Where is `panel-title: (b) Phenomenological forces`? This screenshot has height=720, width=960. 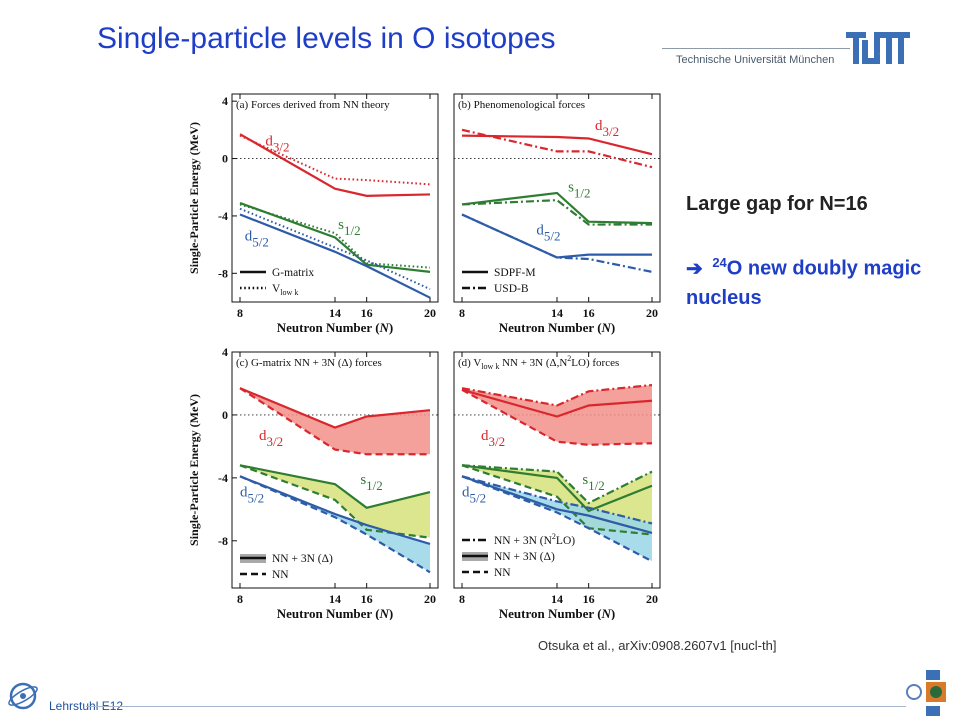
panel-title: (b) Phenomenological forces is located at coordinates (521, 105).